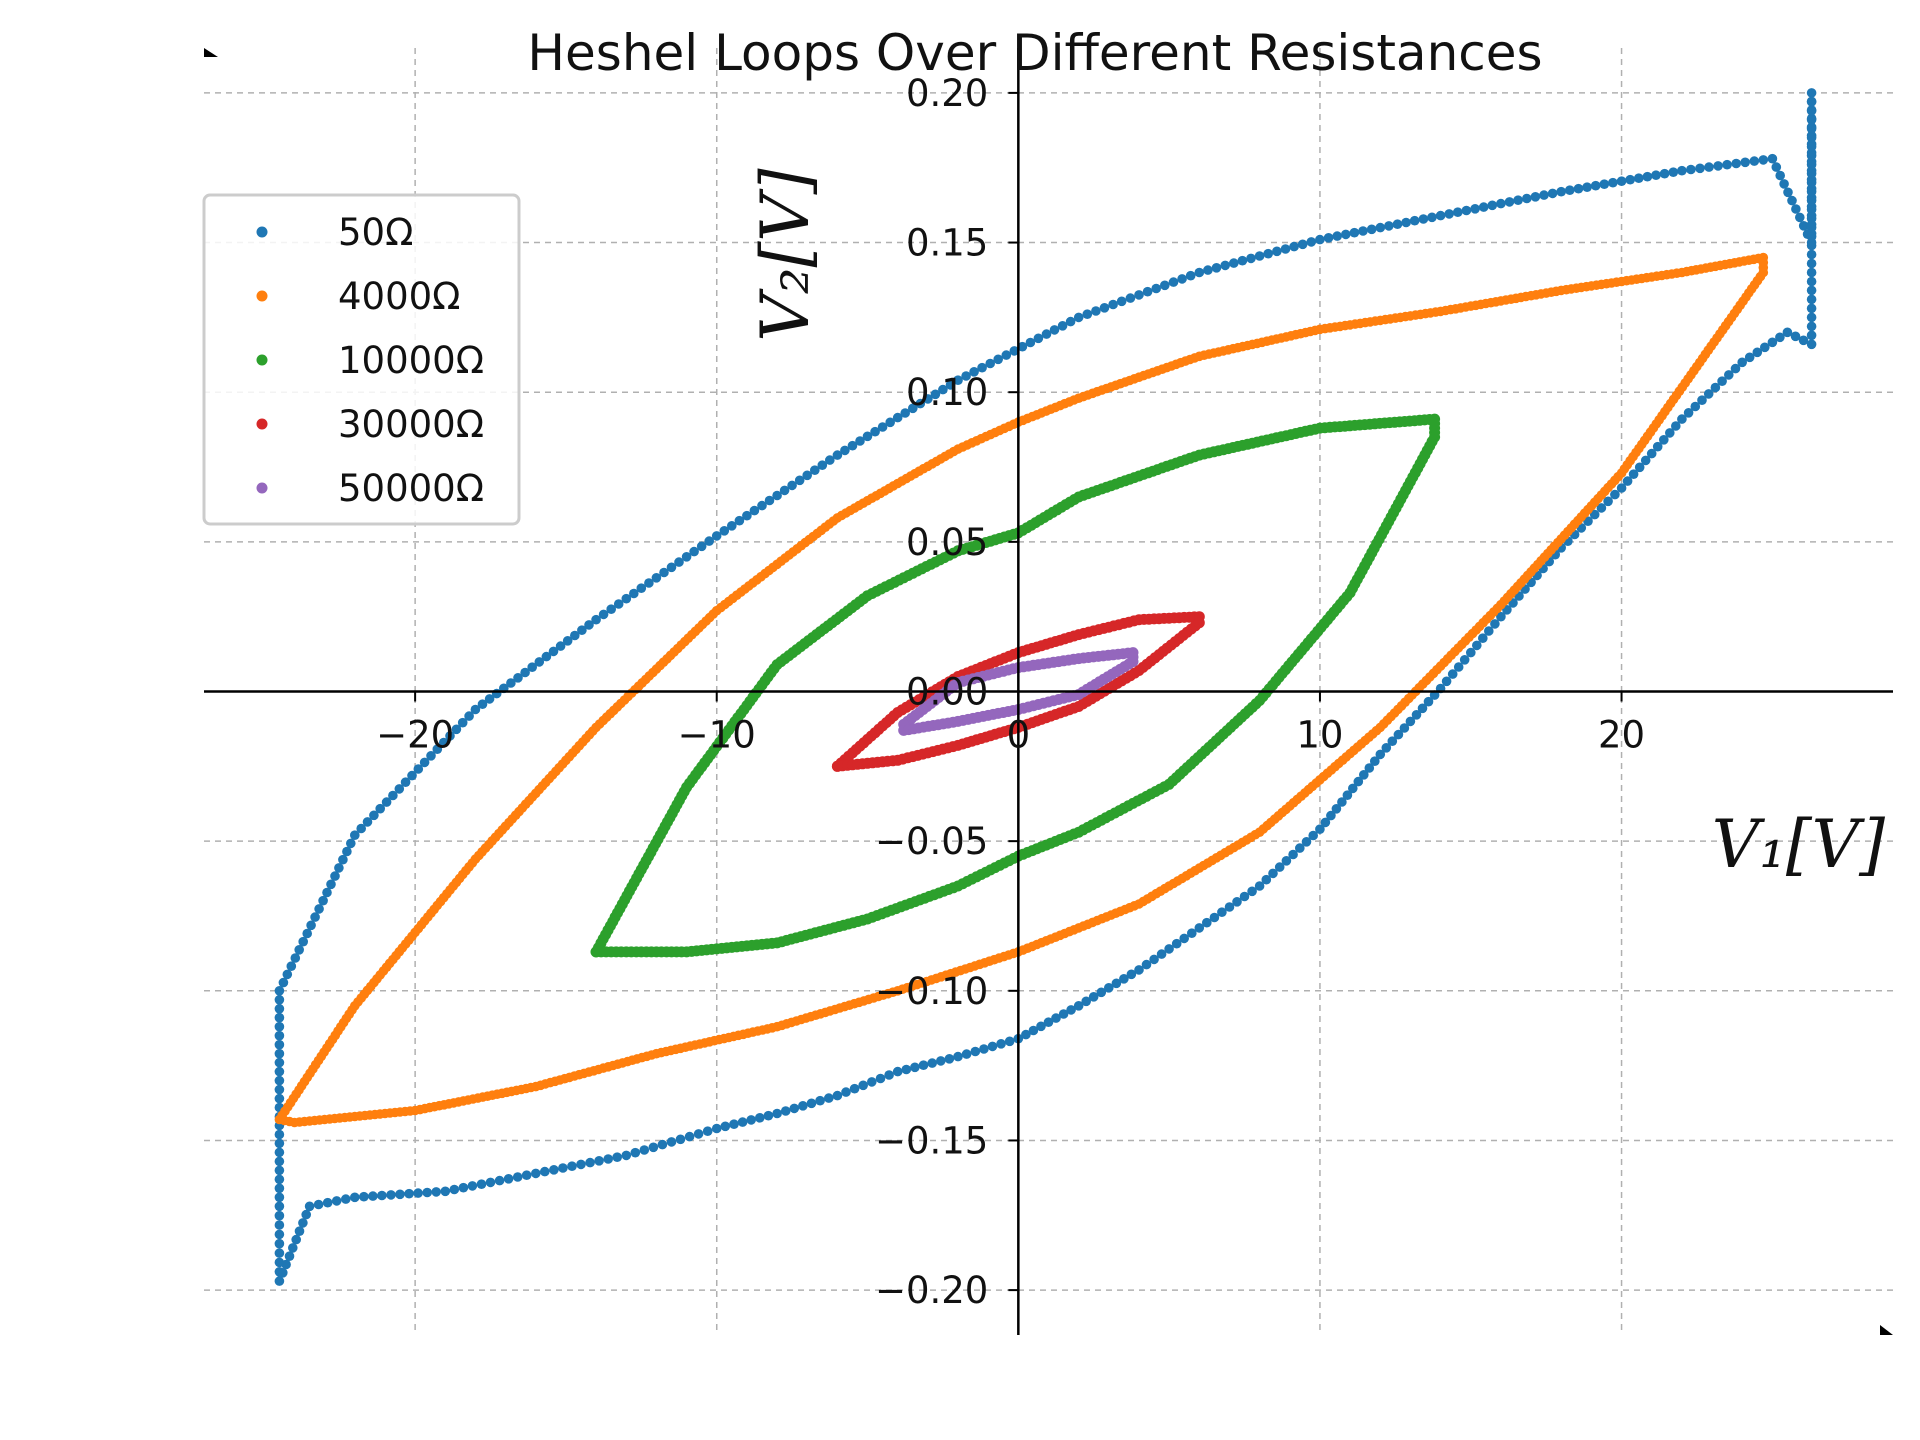 This screenshot has width=1920, height=1440. Describe the element at coordinates (411, 360) in the screenshot. I see `legend-label: 10000Ω` at that location.